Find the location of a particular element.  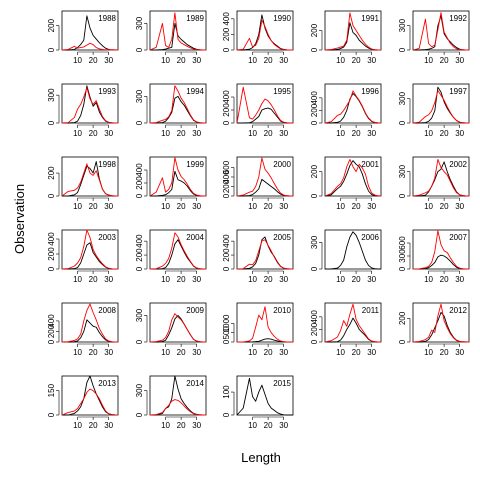

panel-2001: 2001 10 20 30 0 200 is located at coordinates (346, 183).